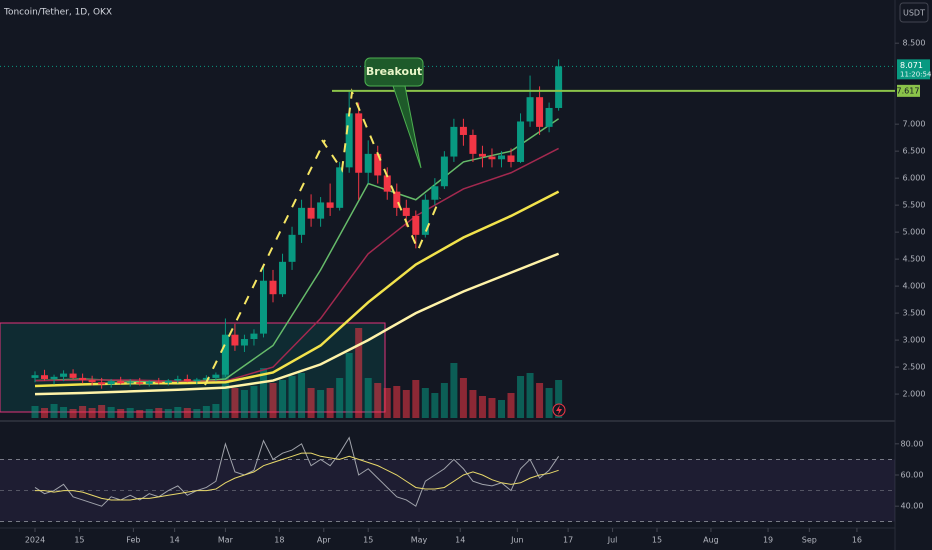 This screenshot has width=932, height=550. What do you see at coordinates (914, 124) in the screenshot?
I see `y-tick-label: 7.000` at bounding box center [914, 124].